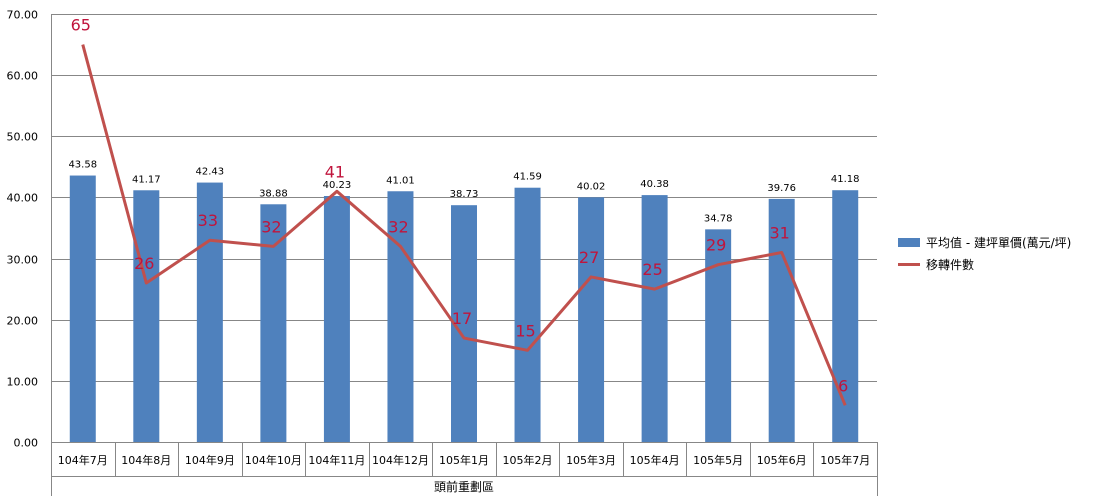  I want to click on bar-data-label: 34.78, so click(718, 218).